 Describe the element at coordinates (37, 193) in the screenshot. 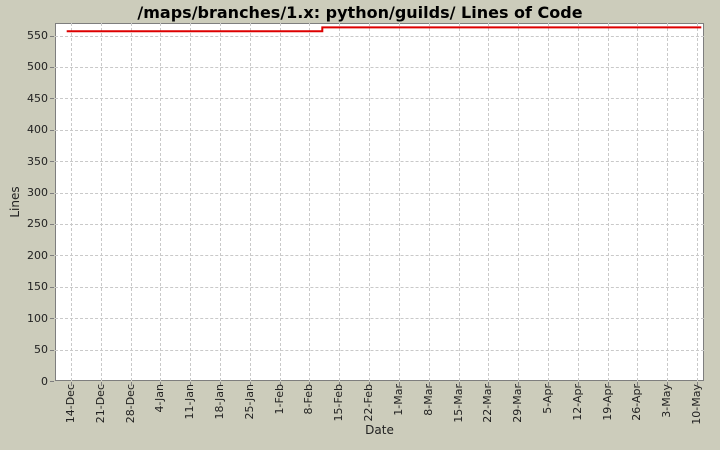

I see `y-tick-label: 300` at that location.